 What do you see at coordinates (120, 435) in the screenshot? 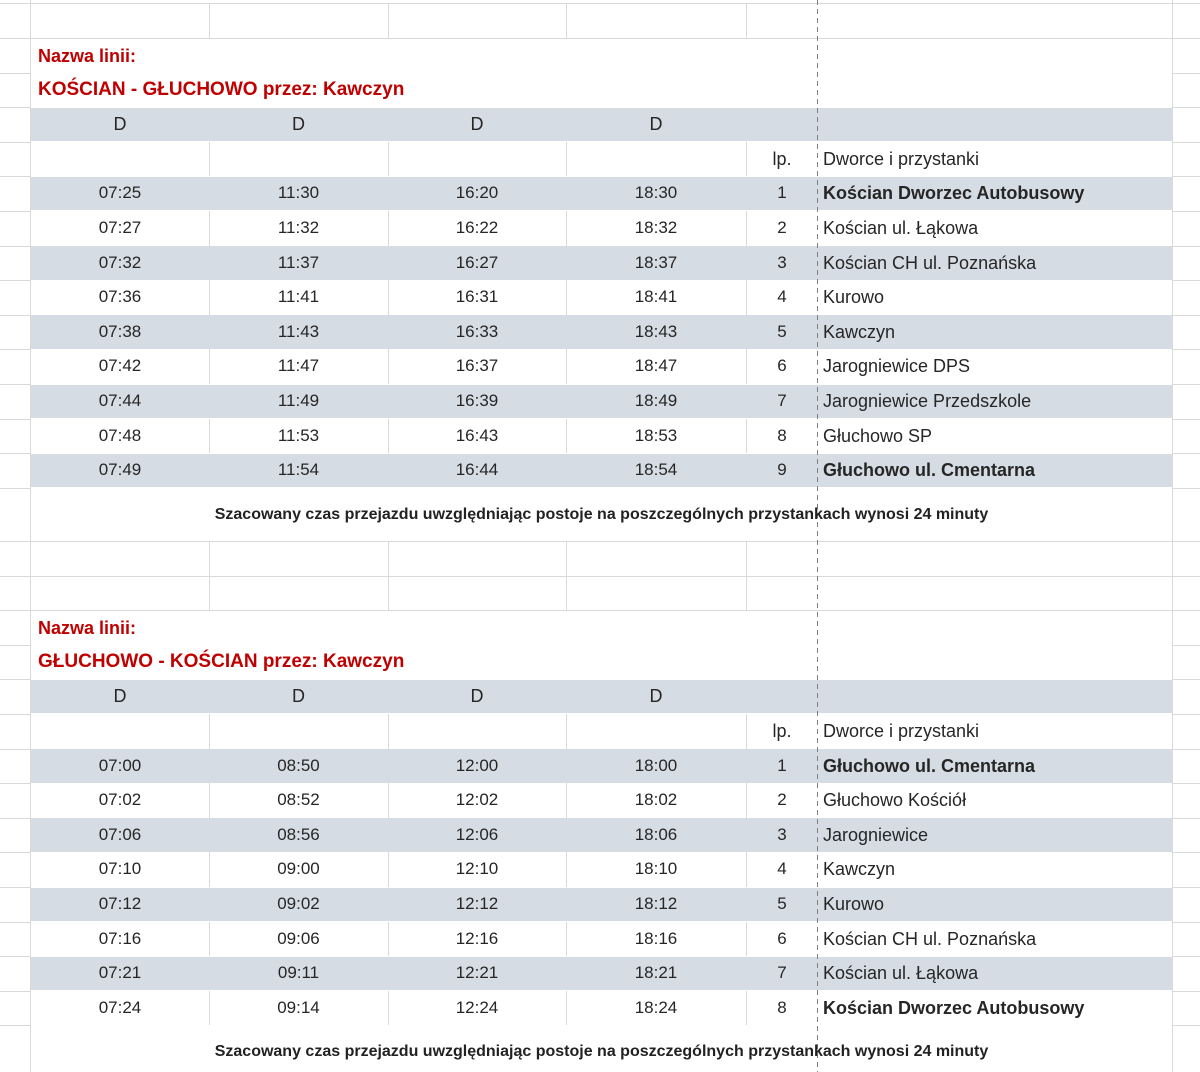
I see `time-cell: 07:48` at bounding box center [120, 435].